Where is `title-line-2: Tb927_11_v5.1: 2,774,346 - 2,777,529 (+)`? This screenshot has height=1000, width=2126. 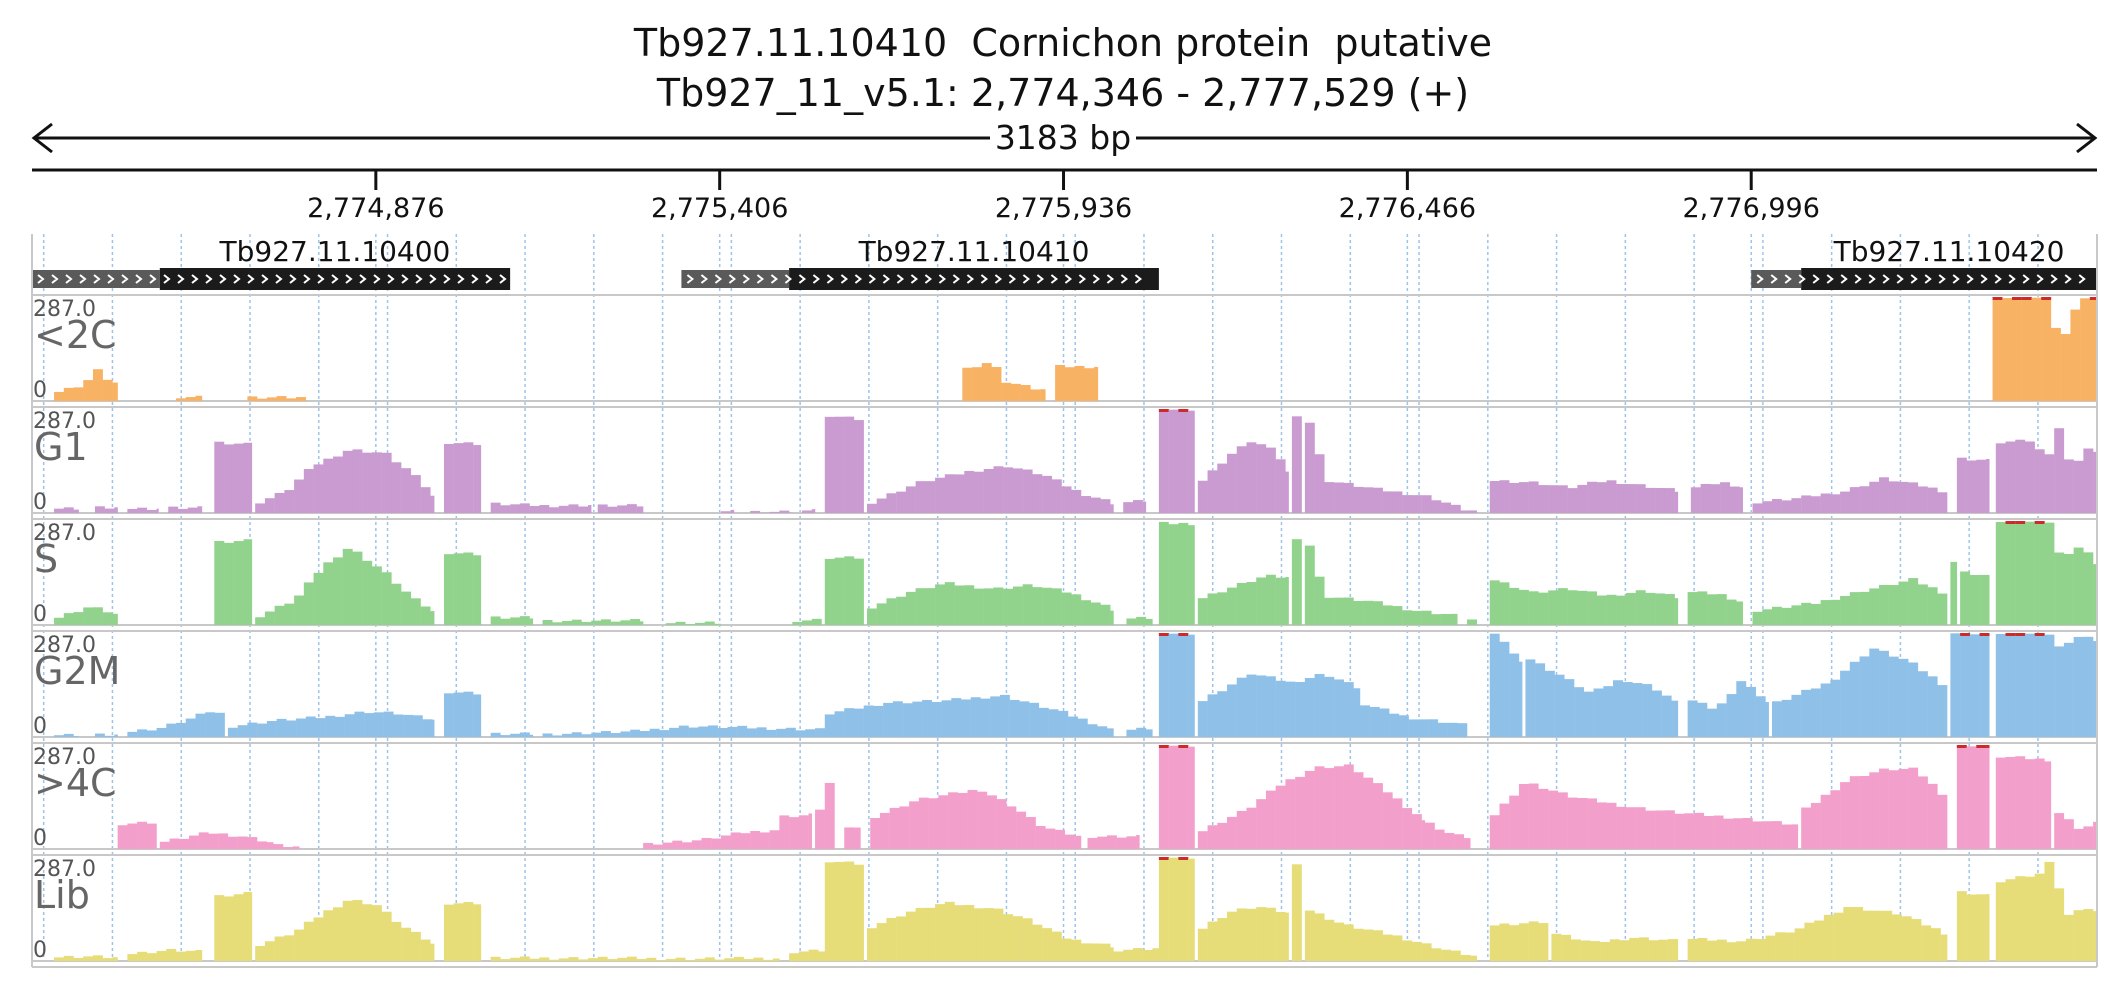
title-line-2: Tb927_11_v5.1: 2,774,346 - 2,777,529 (+) is located at coordinates (1063, 93).